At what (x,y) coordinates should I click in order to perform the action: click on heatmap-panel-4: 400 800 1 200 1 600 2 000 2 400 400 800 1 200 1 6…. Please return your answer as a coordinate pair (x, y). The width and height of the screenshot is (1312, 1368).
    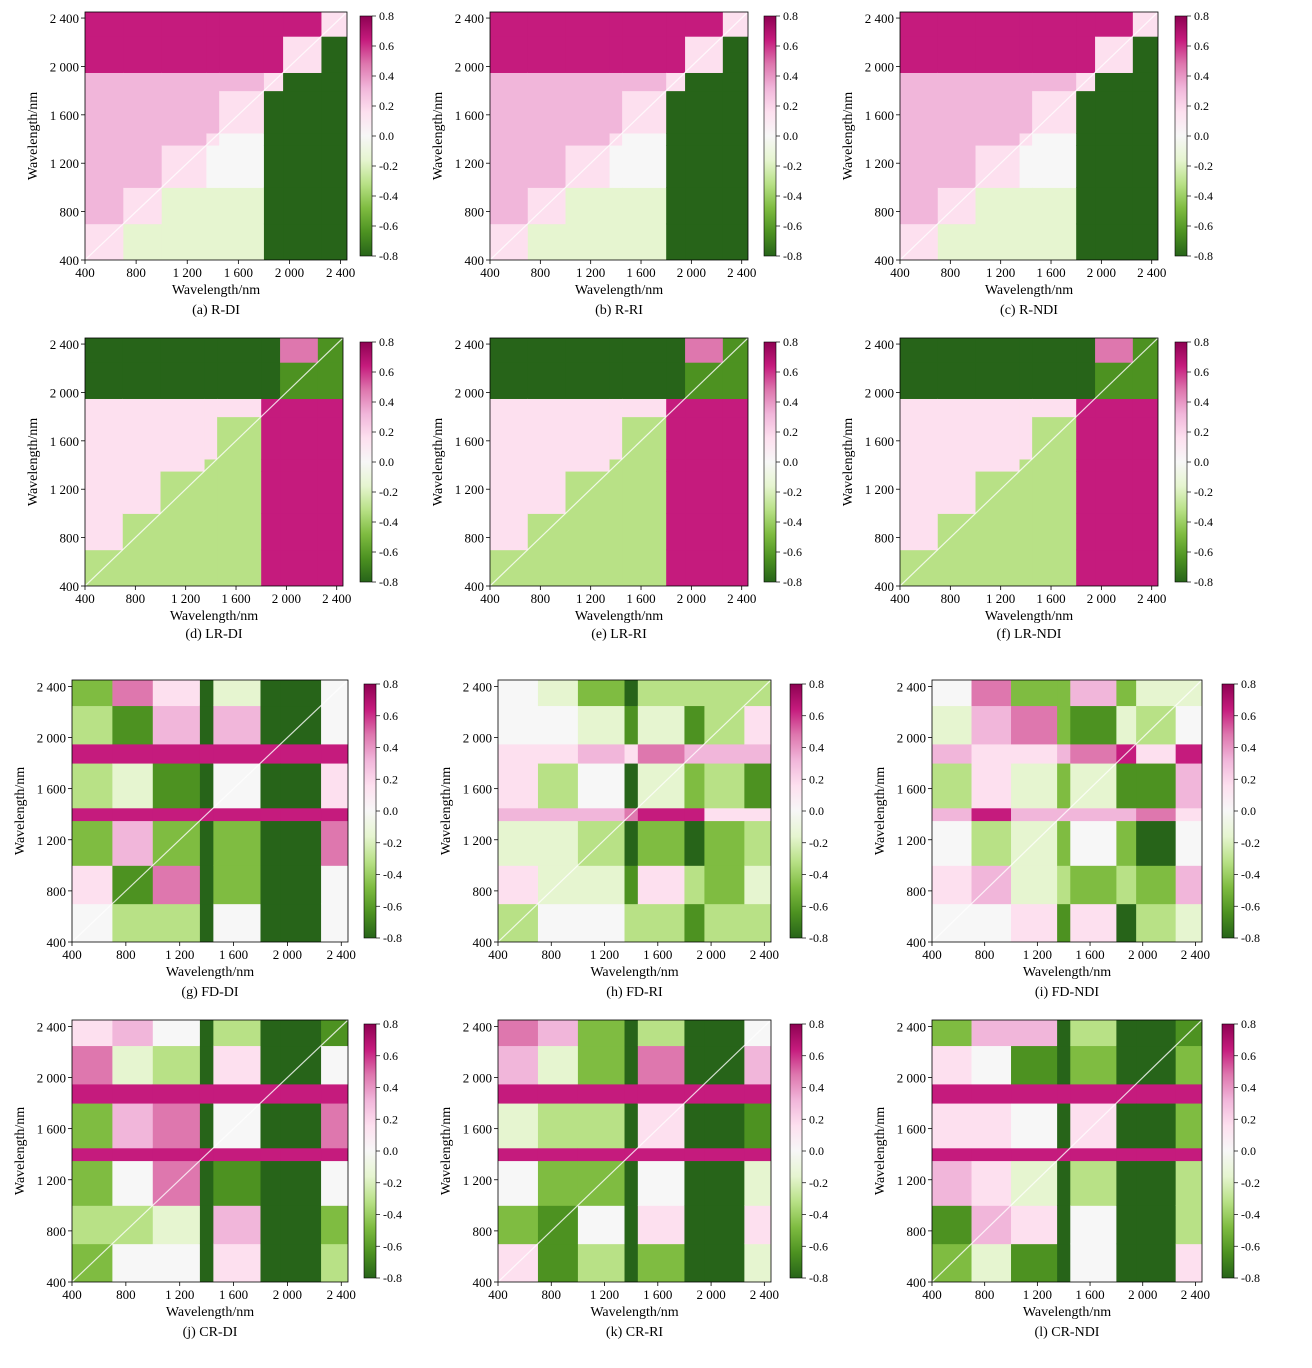
    Looking at the image, I should click on (212, 488).